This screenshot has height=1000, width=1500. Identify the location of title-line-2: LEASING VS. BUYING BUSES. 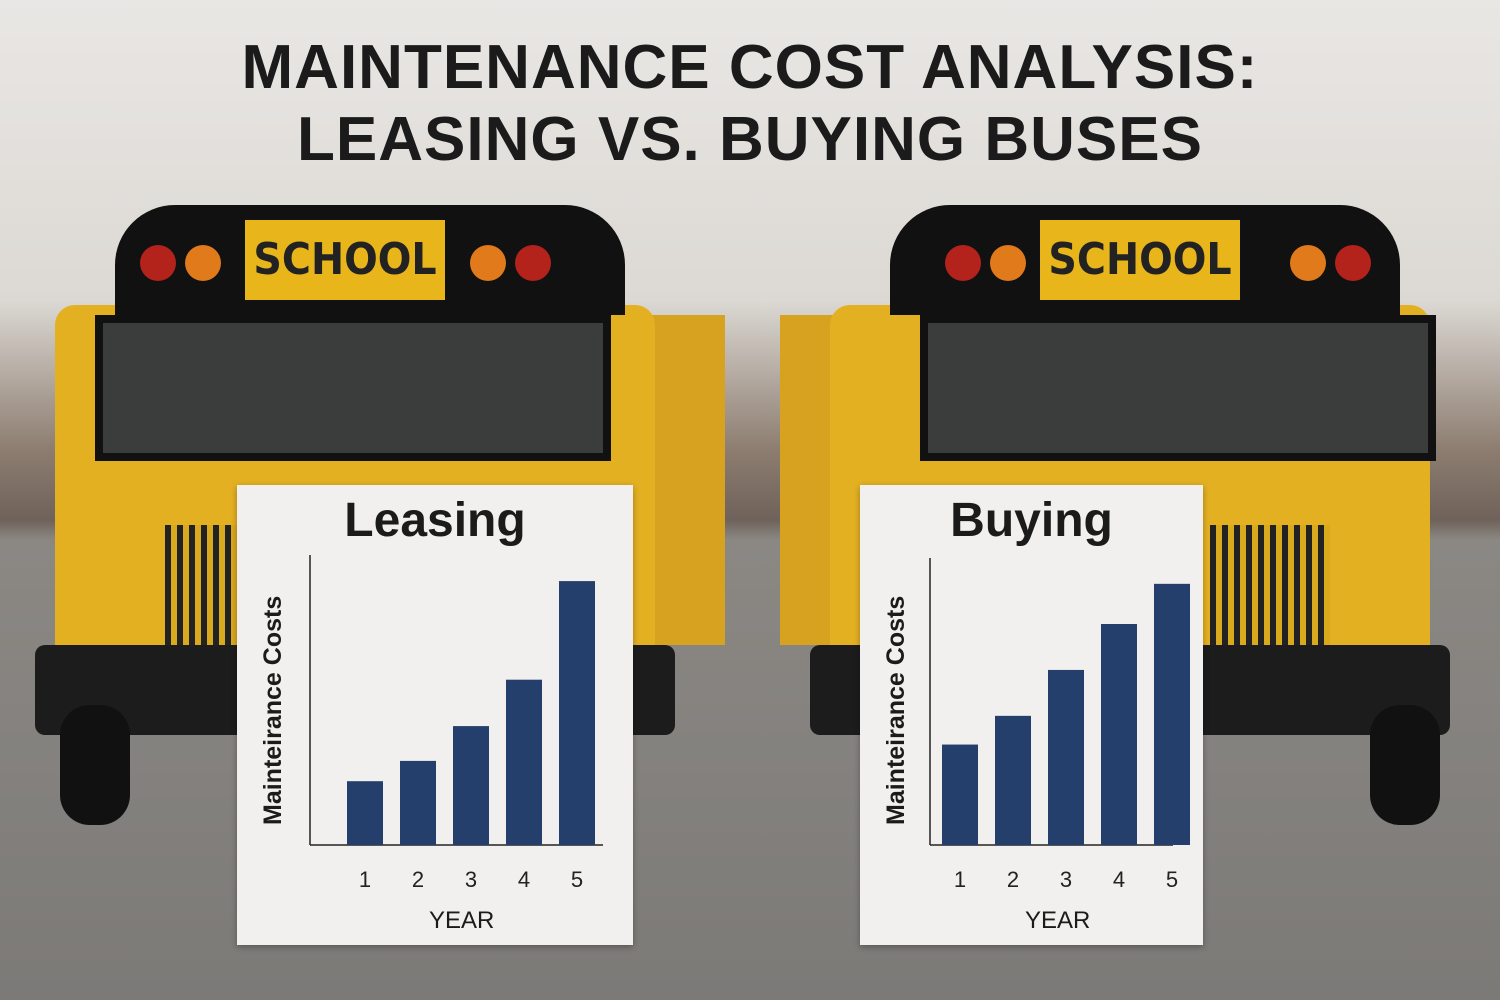
(750, 139).